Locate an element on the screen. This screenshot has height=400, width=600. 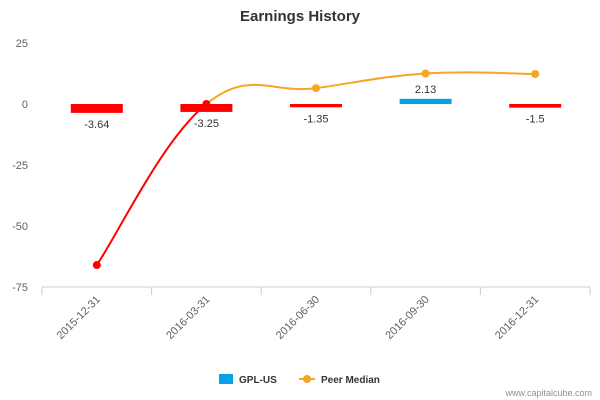
bar-data-label: -3.25 is located at coordinates (206, 124).